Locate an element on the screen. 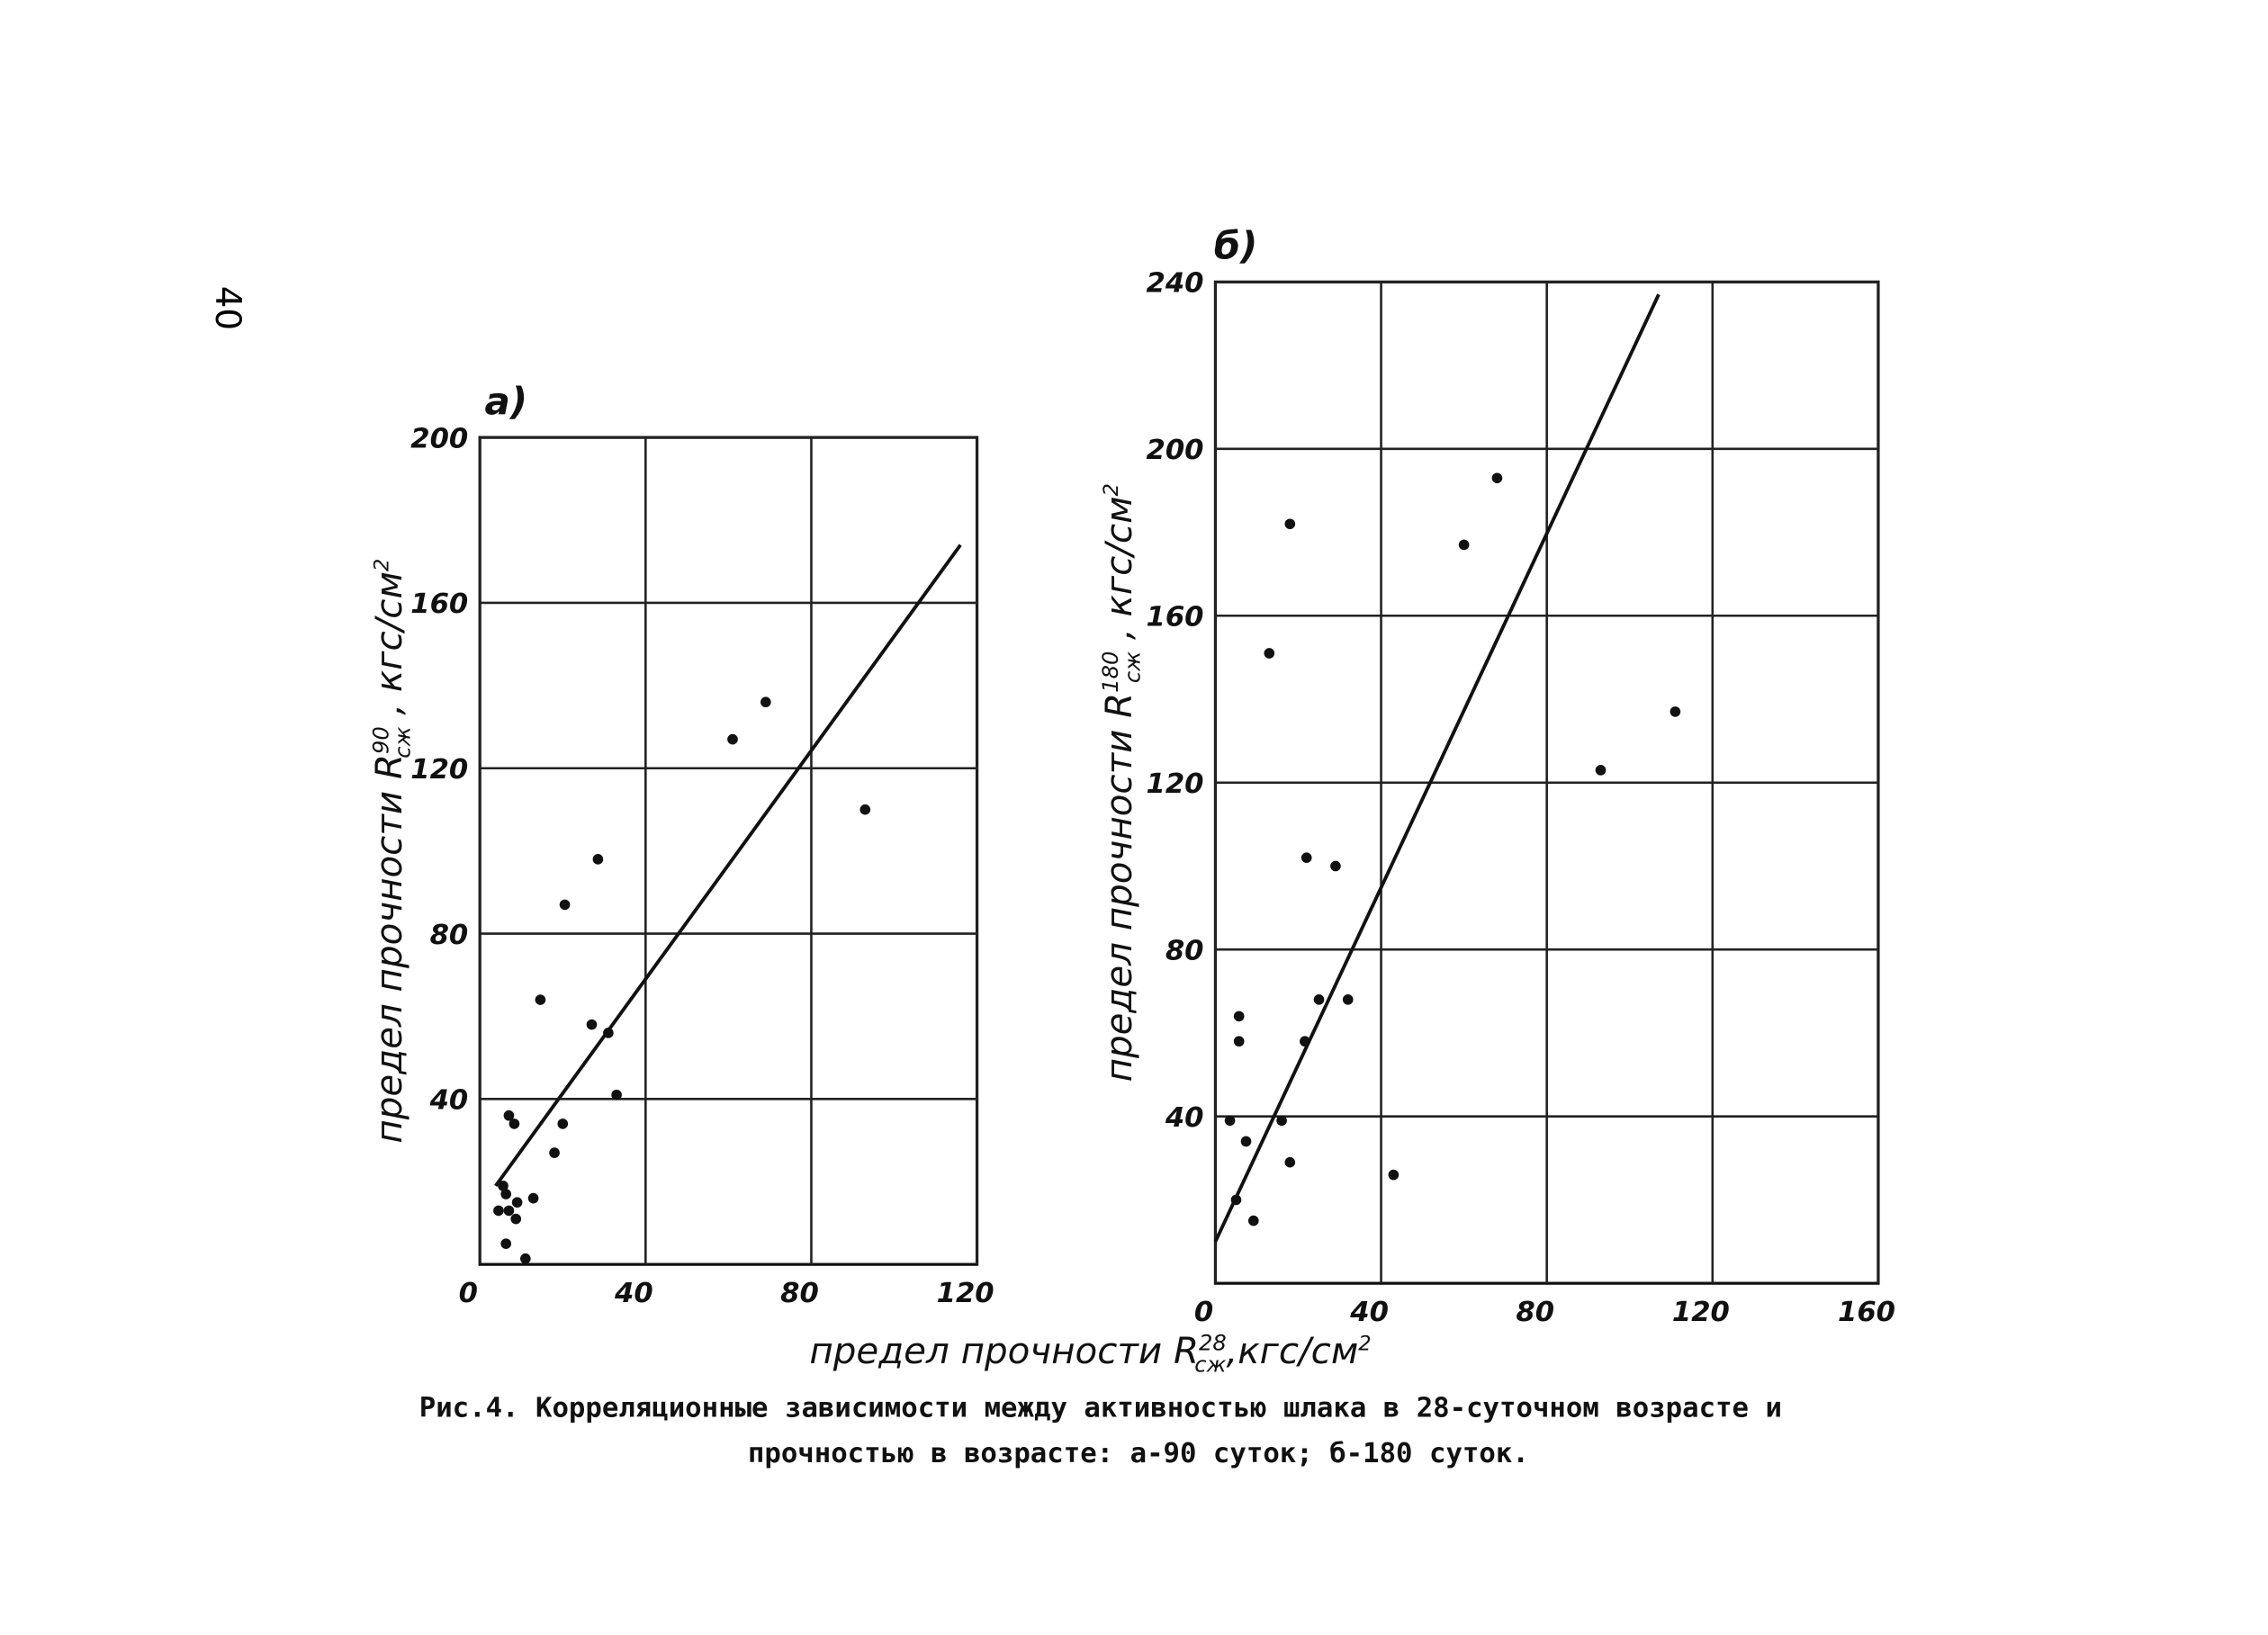 The width and height of the screenshot is (2268, 1635). axis-label: предел прочности R28 сж,кгс/см2 is located at coordinates (1090, 1354).